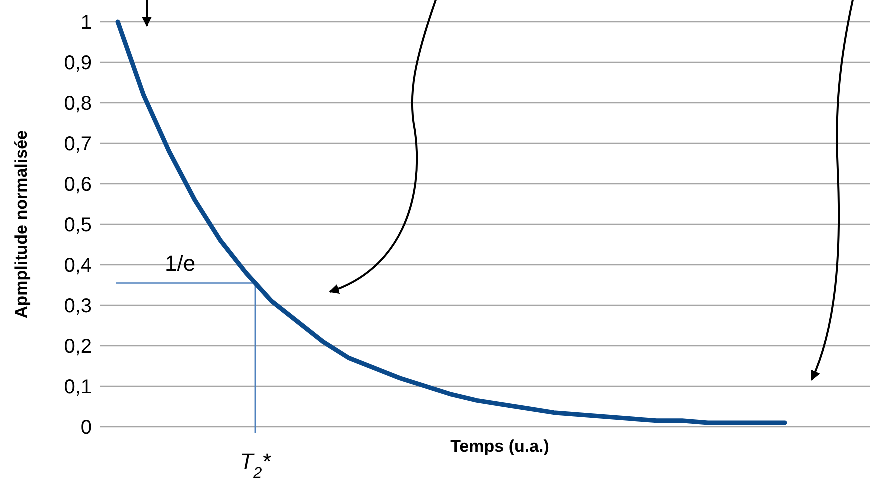 This screenshot has width=877, height=481. What do you see at coordinates (78, 63) in the screenshot?
I see `y-tick-label: 0,9` at bounding box center [78, 63].